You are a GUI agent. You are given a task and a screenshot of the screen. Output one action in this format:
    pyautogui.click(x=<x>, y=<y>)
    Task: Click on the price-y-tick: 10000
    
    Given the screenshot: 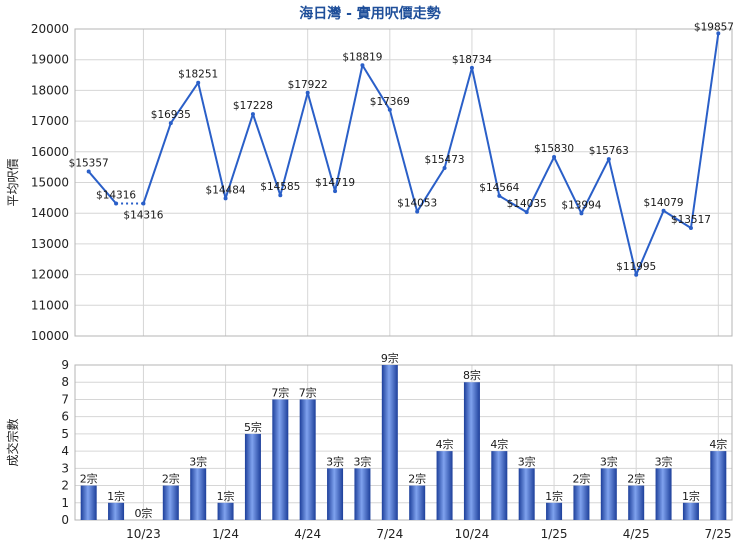 What is the action you would take?
    pyautogui.click(x=50, y=336)
    